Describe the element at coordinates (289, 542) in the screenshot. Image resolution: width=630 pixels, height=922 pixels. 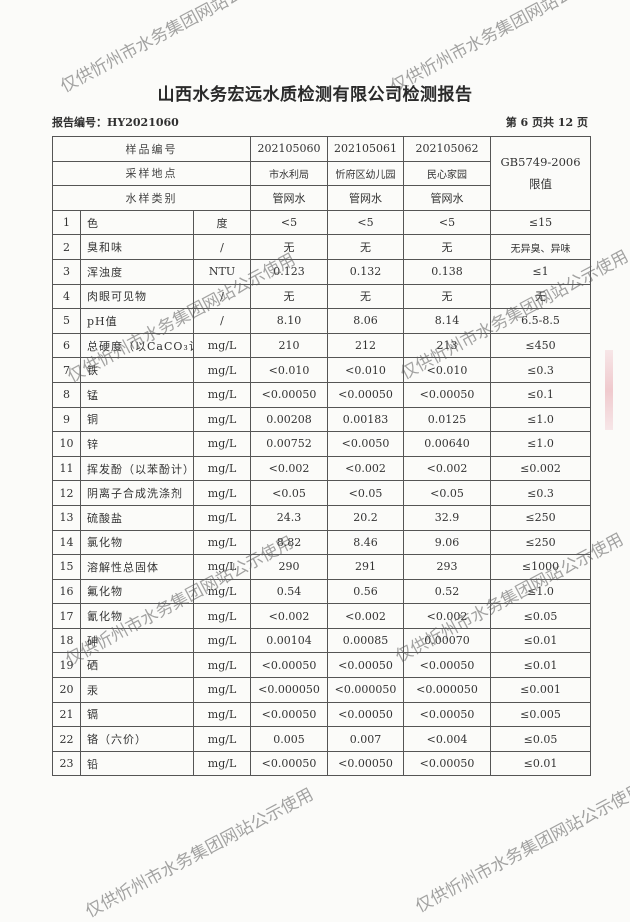
I see `sample-value: 8.82` at that location.